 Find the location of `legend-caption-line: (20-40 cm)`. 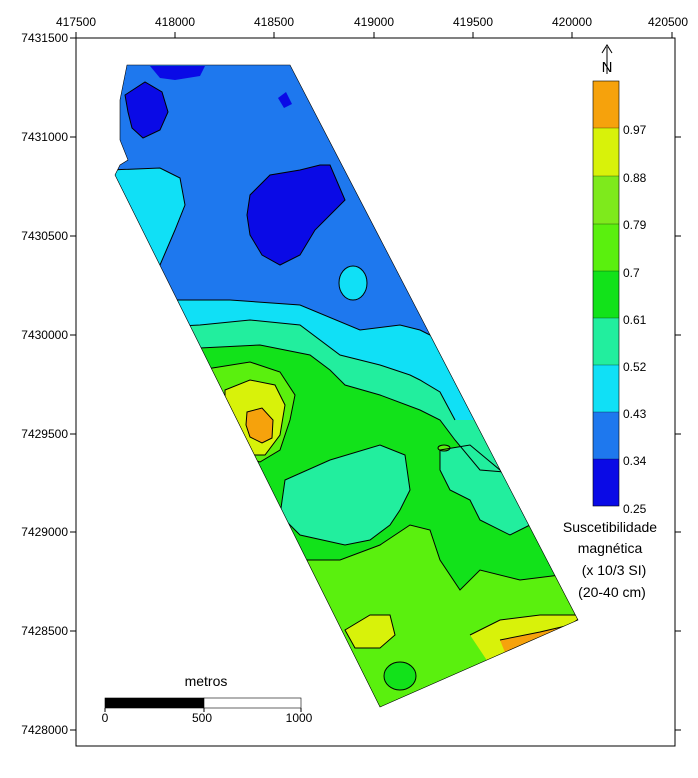

legend-caption-line: (20-40 cm) is located at coordinates (612, 592).